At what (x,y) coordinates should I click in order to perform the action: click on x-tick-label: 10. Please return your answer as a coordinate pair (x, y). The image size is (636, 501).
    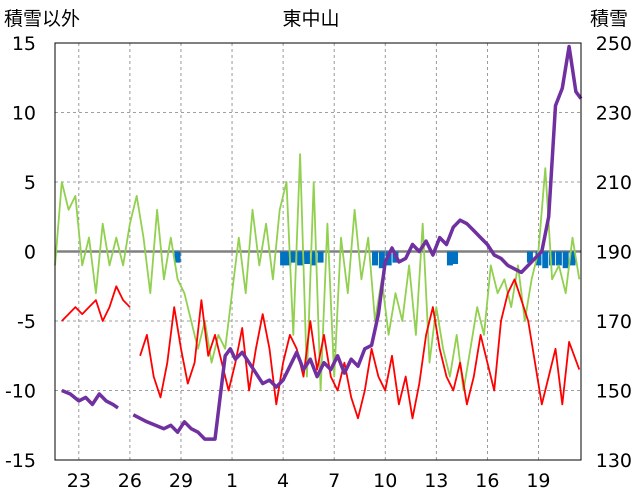
    Looking at the image, I should click on (385, 481).